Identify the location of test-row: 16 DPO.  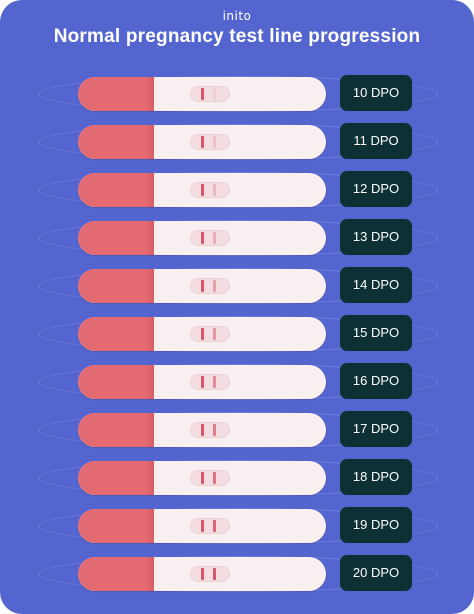
(237, 382).